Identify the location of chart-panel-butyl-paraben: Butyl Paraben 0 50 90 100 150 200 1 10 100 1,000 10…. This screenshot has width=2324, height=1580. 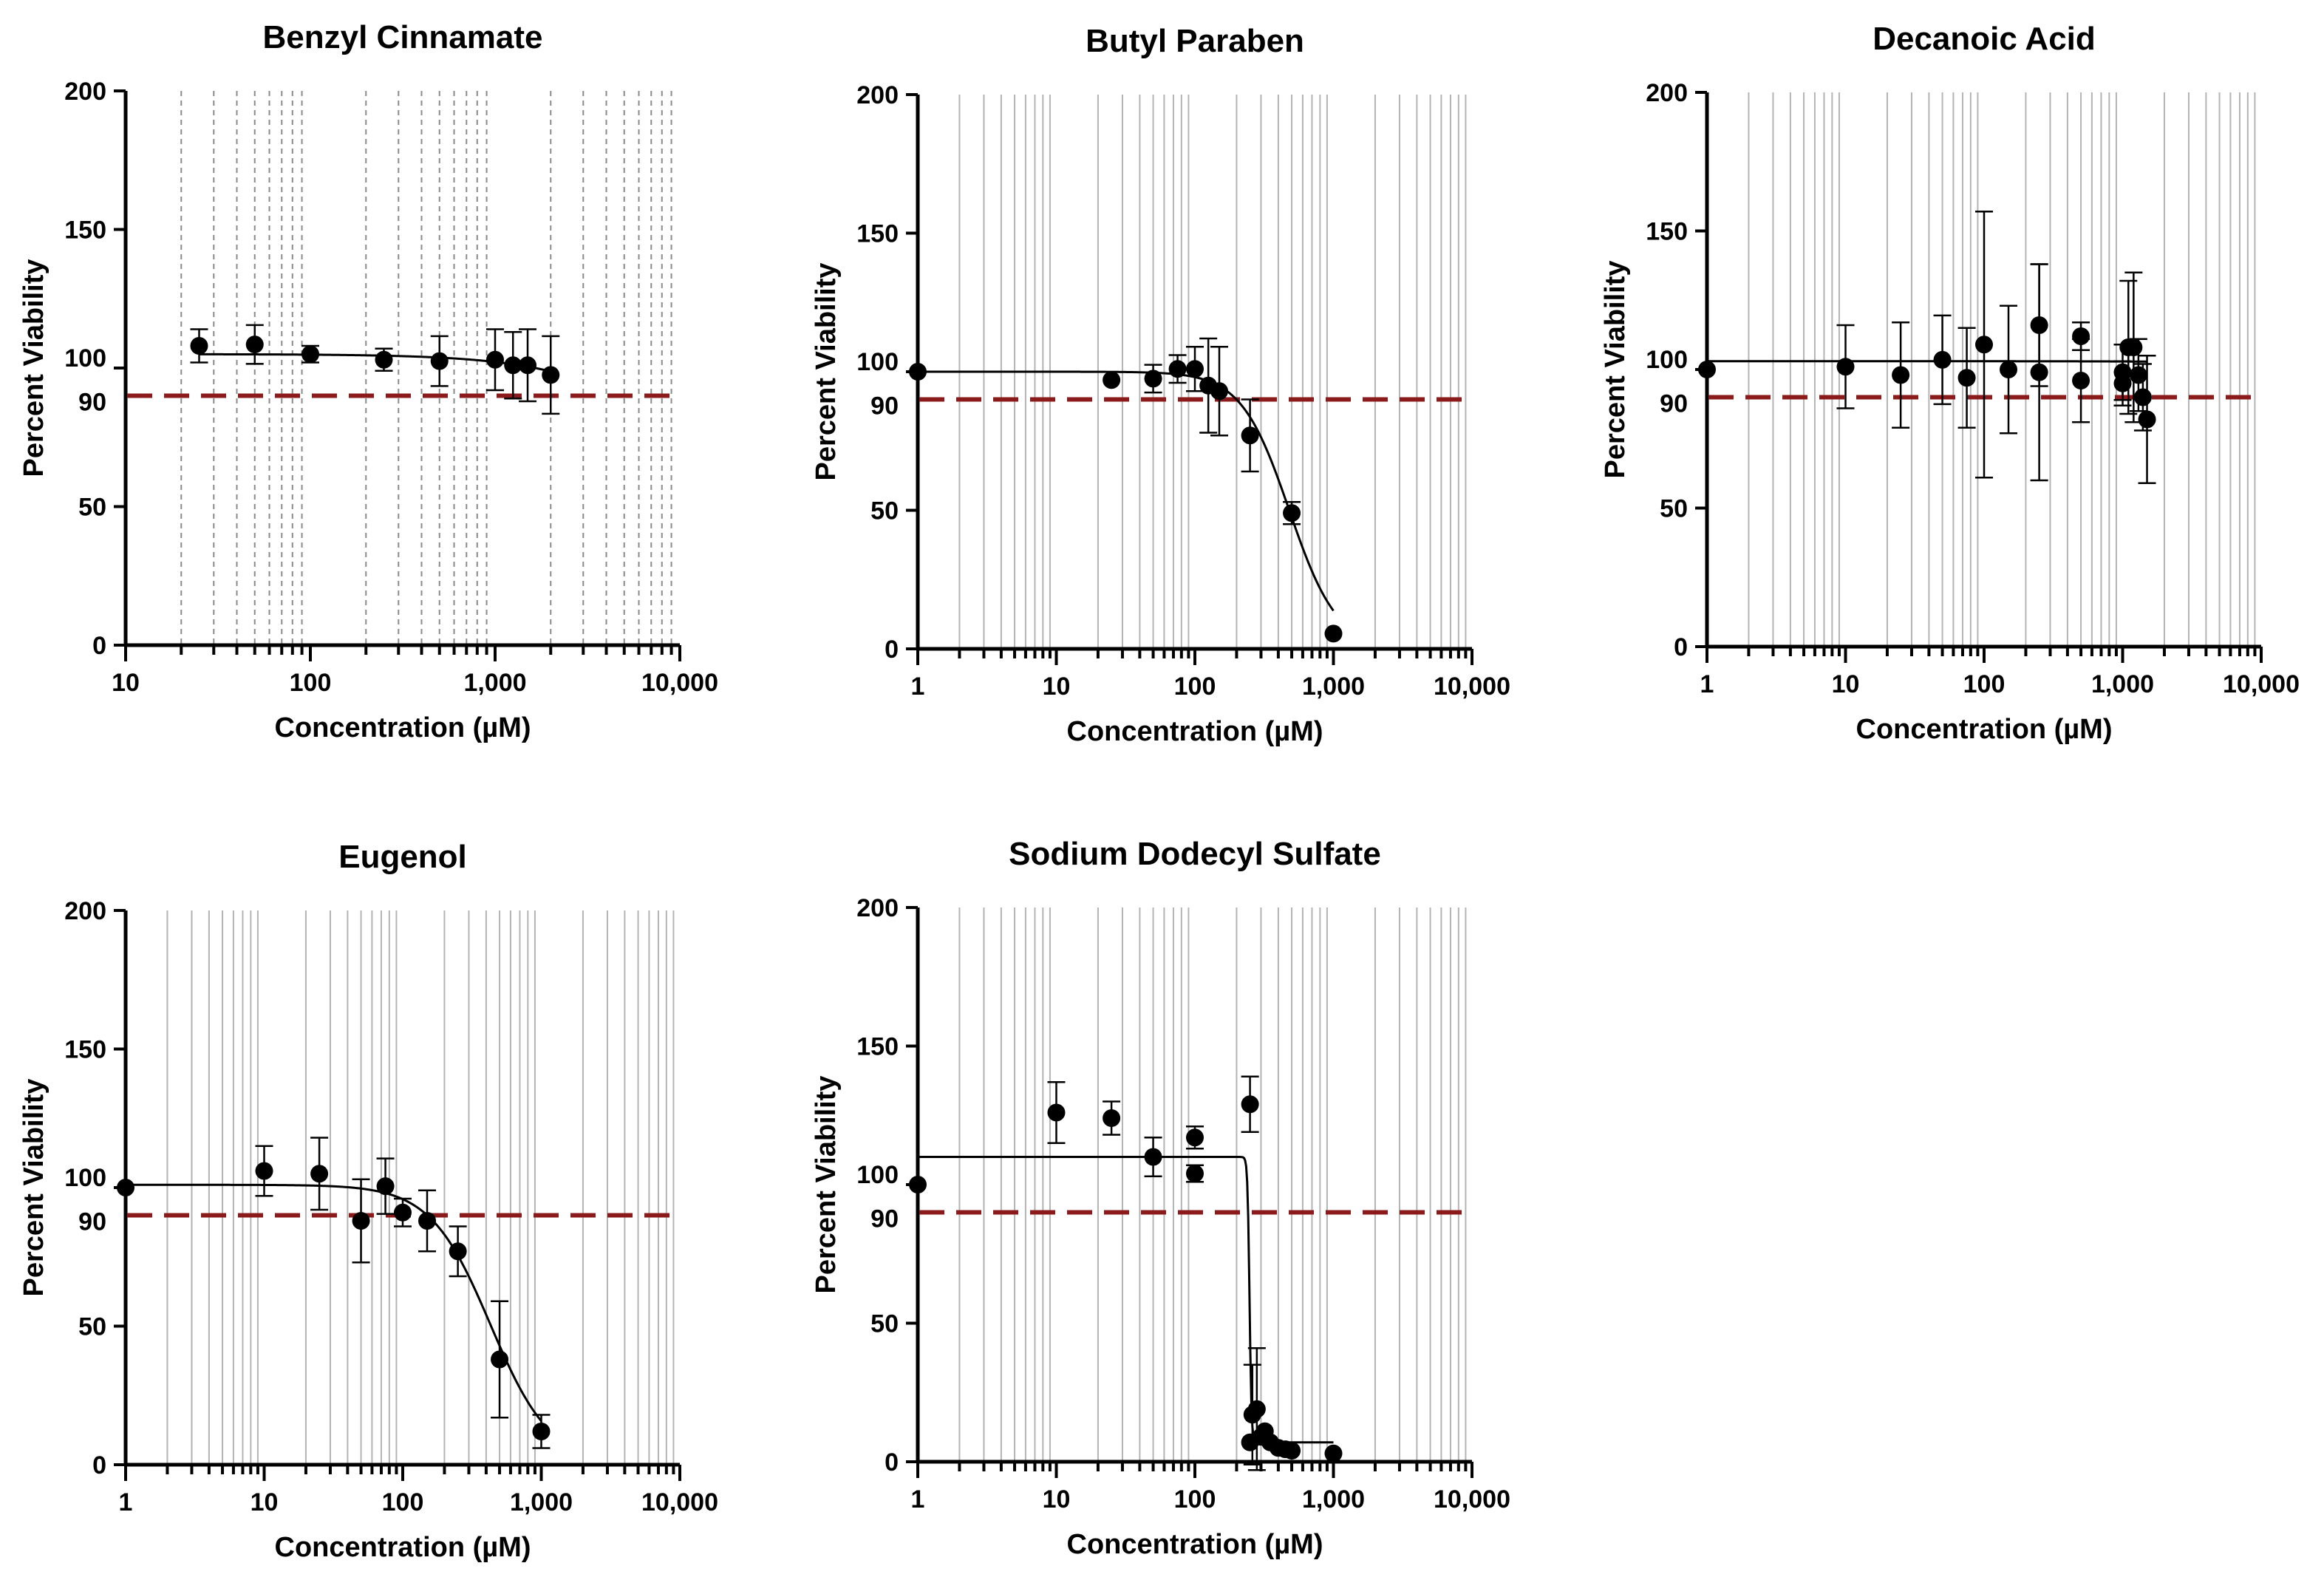
(1160, 385).